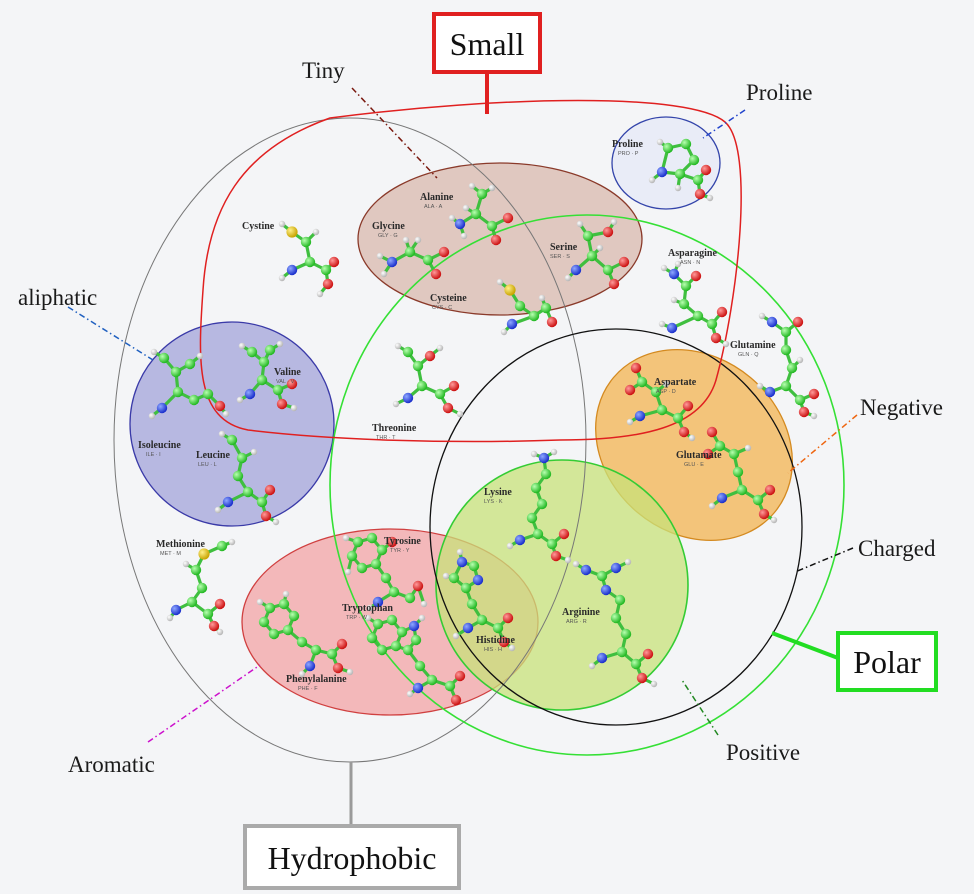 The width and height of the screenshot is (974, 894). What do you see at coordinates (153, 455) in the screenshot?
I see `aa-code-isoleucine: ILE · I` at bounding box center [153, 455].